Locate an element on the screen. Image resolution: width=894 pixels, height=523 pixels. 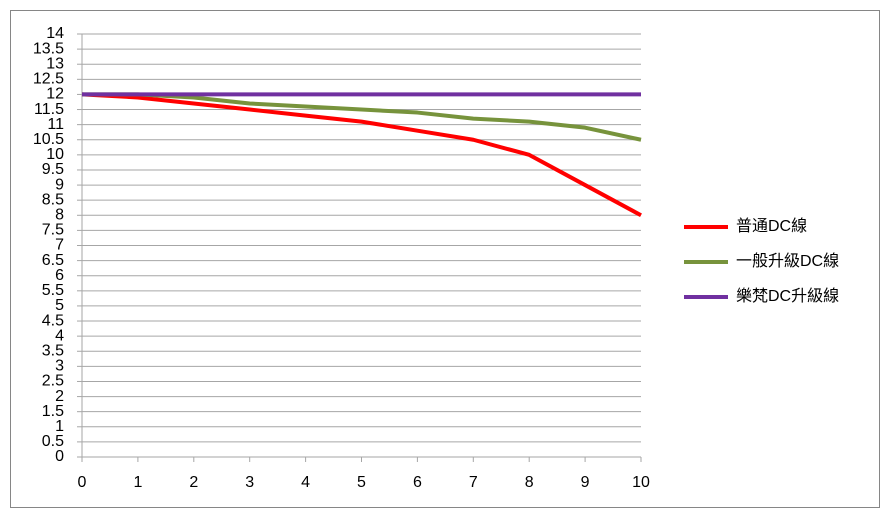
y-tick-label: 5 is located at coordinates (59, 305).